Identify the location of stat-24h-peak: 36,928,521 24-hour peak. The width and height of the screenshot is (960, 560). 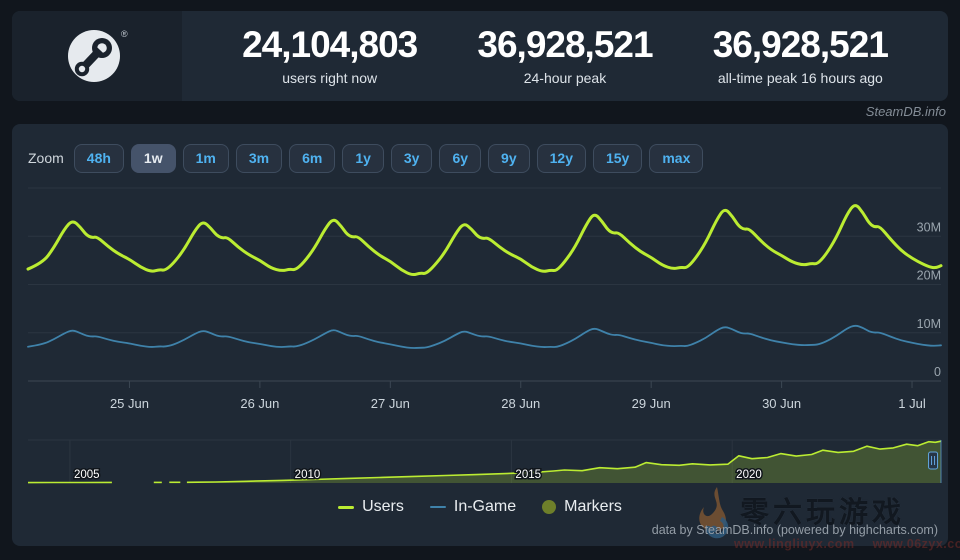
(565, 55).